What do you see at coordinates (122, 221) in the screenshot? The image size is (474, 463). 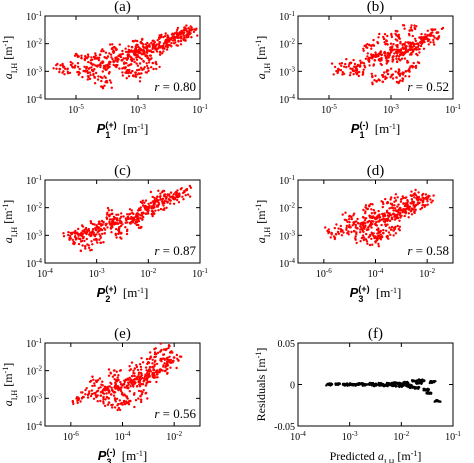 I see `plot-frame` at bounding box center [122, 221].